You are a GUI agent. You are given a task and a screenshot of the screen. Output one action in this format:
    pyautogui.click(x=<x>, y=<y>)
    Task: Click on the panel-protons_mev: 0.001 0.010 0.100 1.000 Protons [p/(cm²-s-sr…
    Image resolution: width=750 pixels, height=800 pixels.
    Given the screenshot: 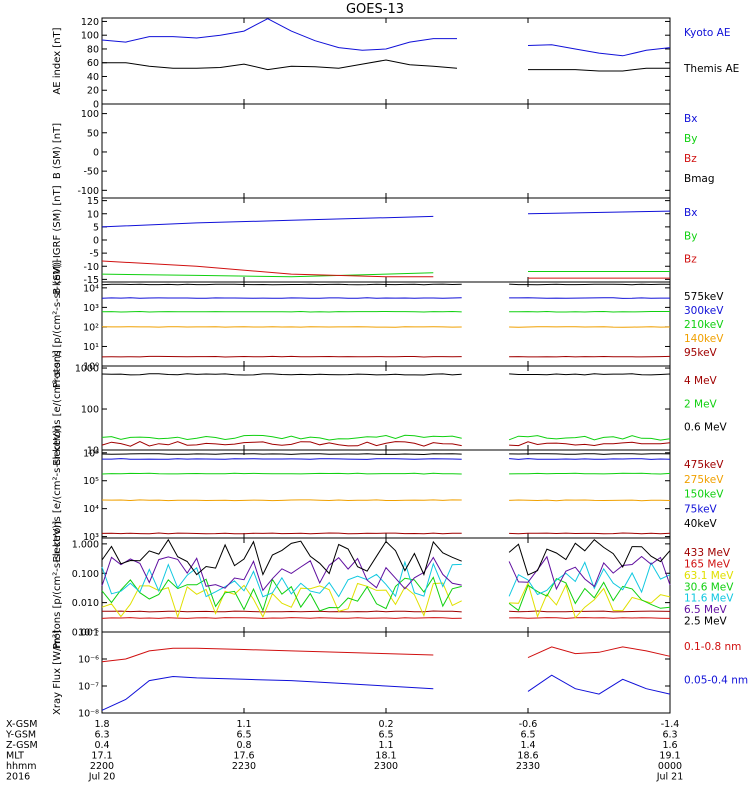 What is the action you would take?
    pyautogui.click(x=393, y=585)
    